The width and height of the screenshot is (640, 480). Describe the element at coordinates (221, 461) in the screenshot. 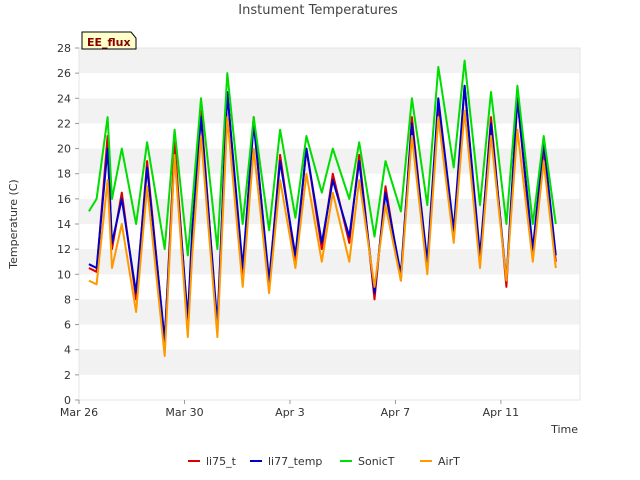

I see `legend-label-li75_t: li75_t` at that location.